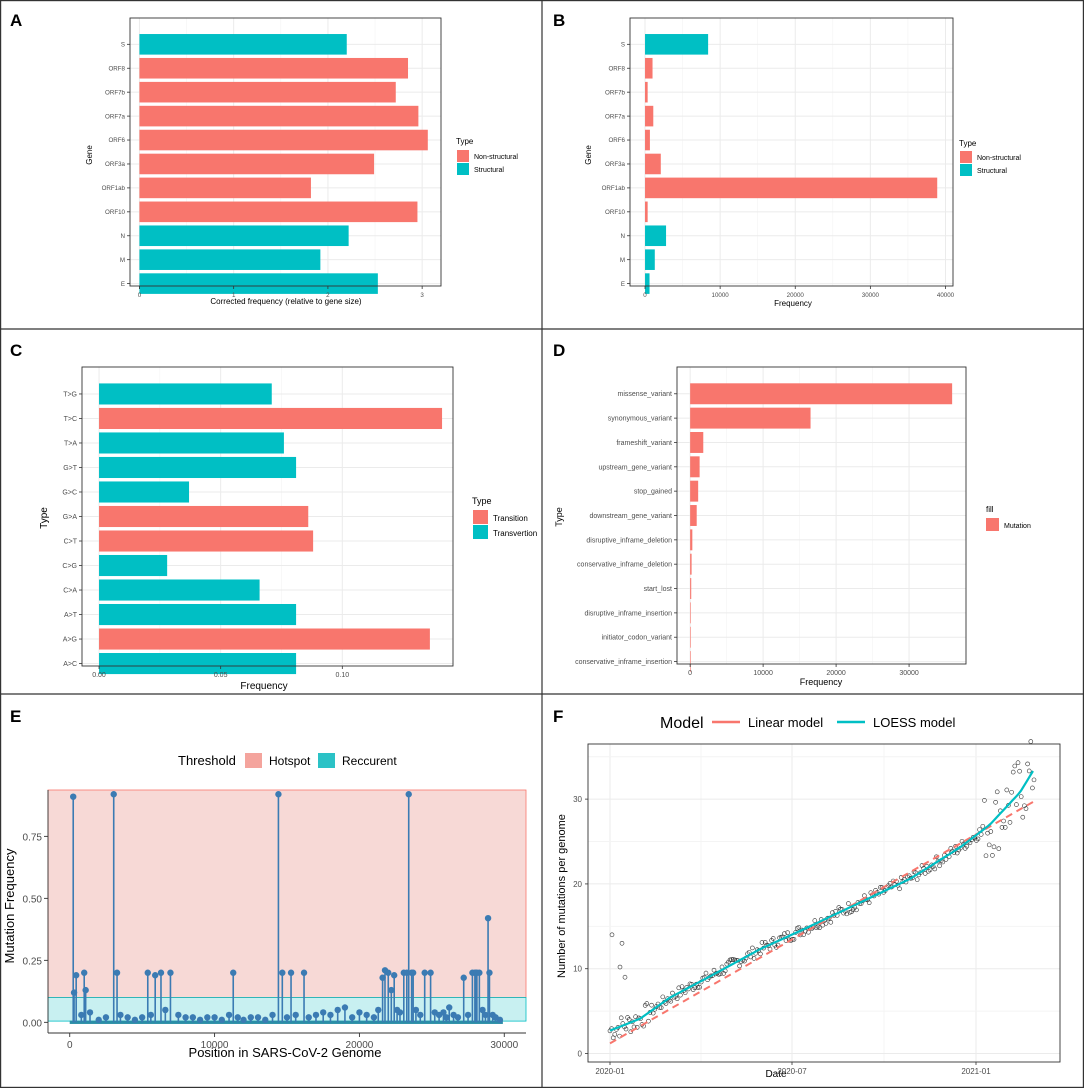 This screenshot has width=1084, height=1088. Describe the element at coordinates (588, 155) in the screenshot. I see `chart-b-y-title: Gene` at that location.